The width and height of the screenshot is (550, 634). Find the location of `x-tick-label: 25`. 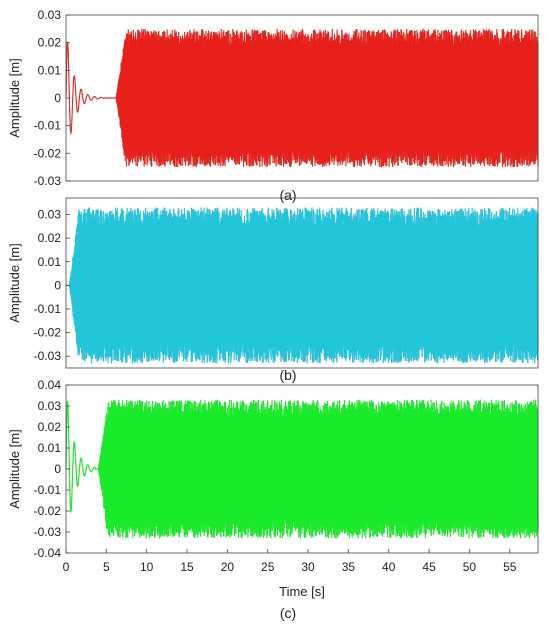

x-tick-label: 25 is located at coordinates (268, 567).